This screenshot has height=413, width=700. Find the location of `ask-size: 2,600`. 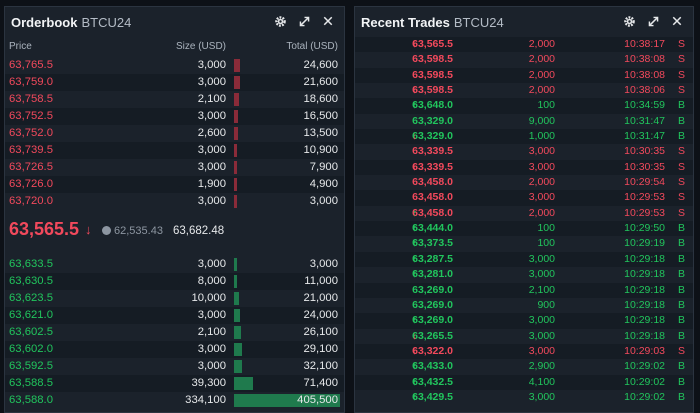

ask-size: 2,600 is located at coordinates (211, 133).